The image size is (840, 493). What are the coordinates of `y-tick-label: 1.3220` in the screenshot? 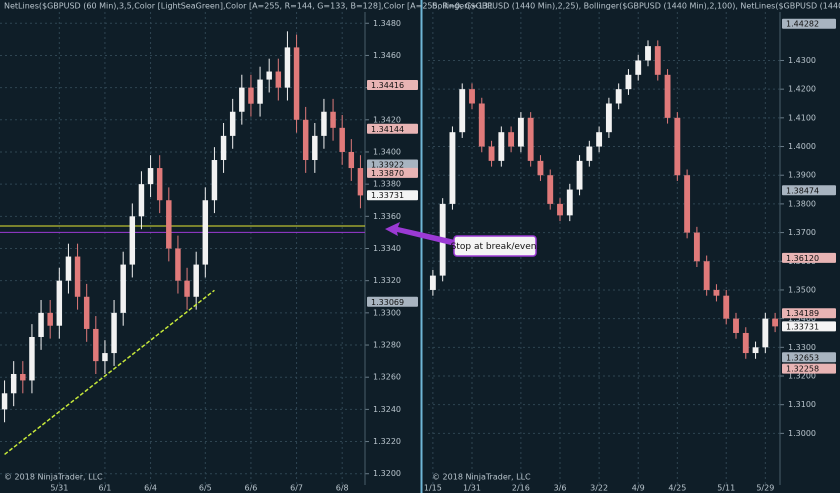 It's located at (387, 441).